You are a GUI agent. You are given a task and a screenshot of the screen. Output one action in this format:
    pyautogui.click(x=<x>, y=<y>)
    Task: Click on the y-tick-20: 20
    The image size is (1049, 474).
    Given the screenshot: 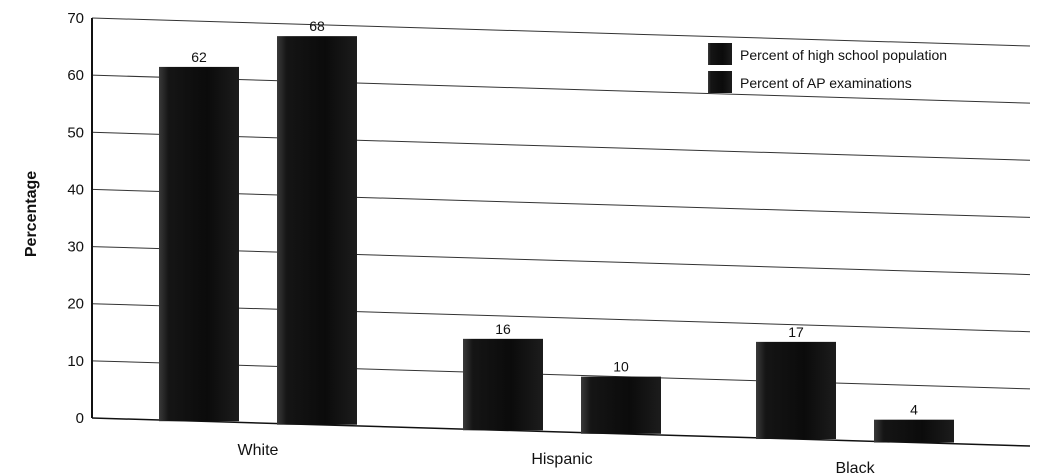 What is the action you would take?
    pyautogui.click(x=75, y=304)
    